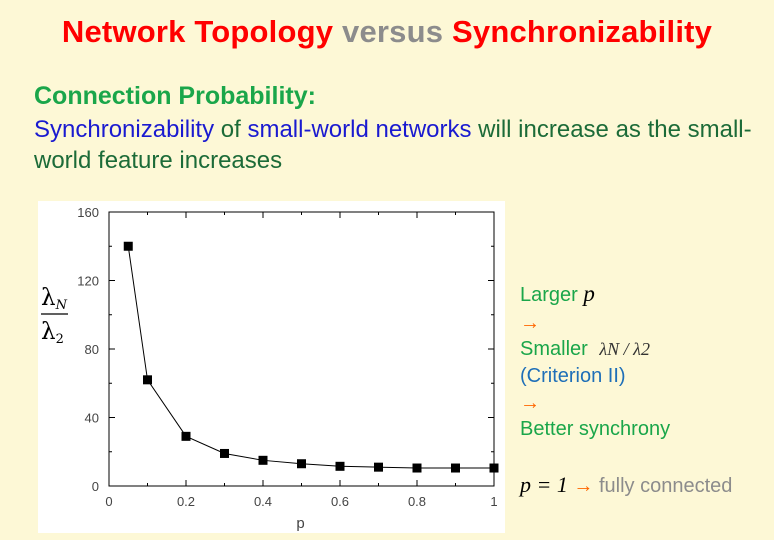  Describe the element at coordinates (175, 96) in the screenshot. I see `subheading: Connection Probability:` at that location.